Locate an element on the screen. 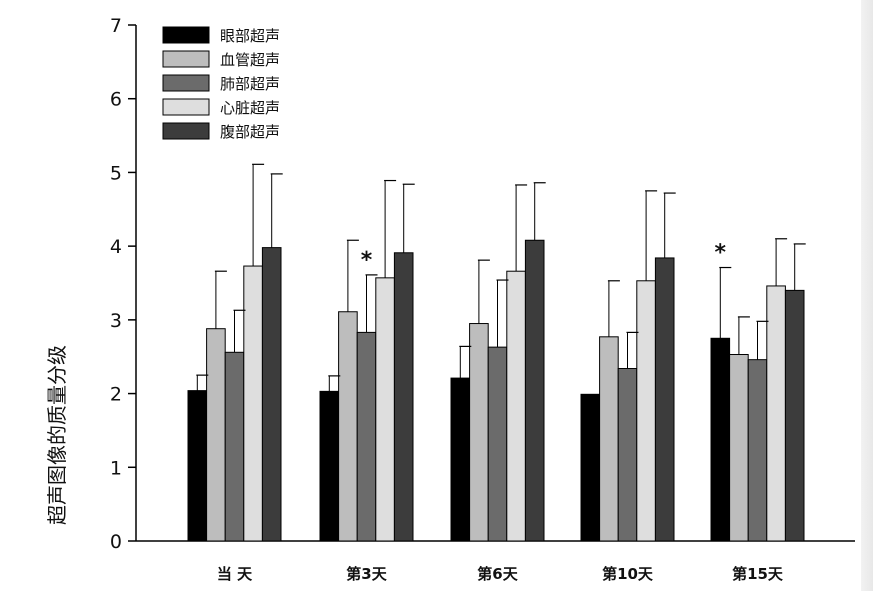 The image size is (873, 595). y-tick-label: 2 is located at coordinates (116, 395).